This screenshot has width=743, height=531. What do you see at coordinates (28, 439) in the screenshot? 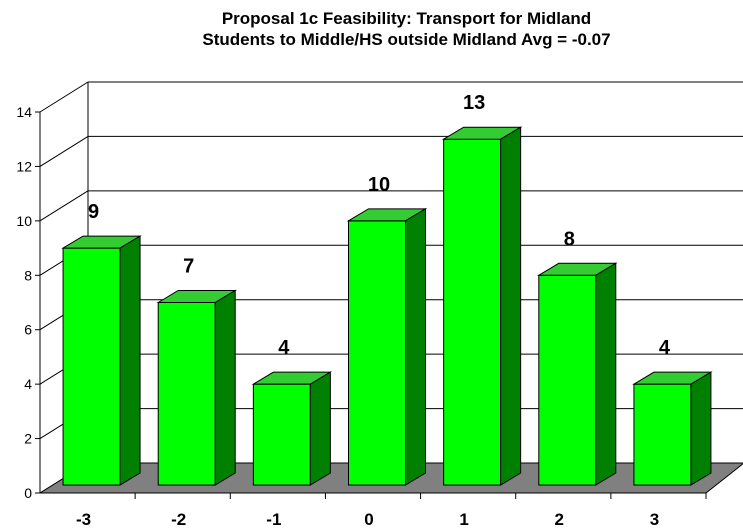
I see `y-tick-label: 2` at bounding box center [28, 439].